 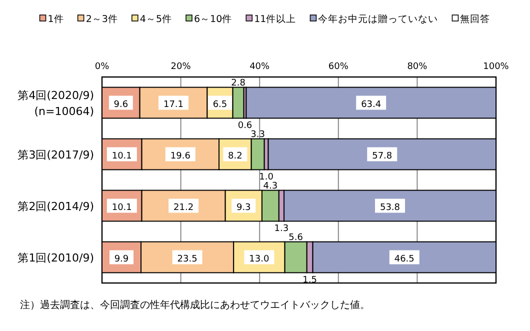 What do you see at coordinates (266, 177) in the screenshot?
I see `data-label: 1.0` at bounding box center [266, 177].